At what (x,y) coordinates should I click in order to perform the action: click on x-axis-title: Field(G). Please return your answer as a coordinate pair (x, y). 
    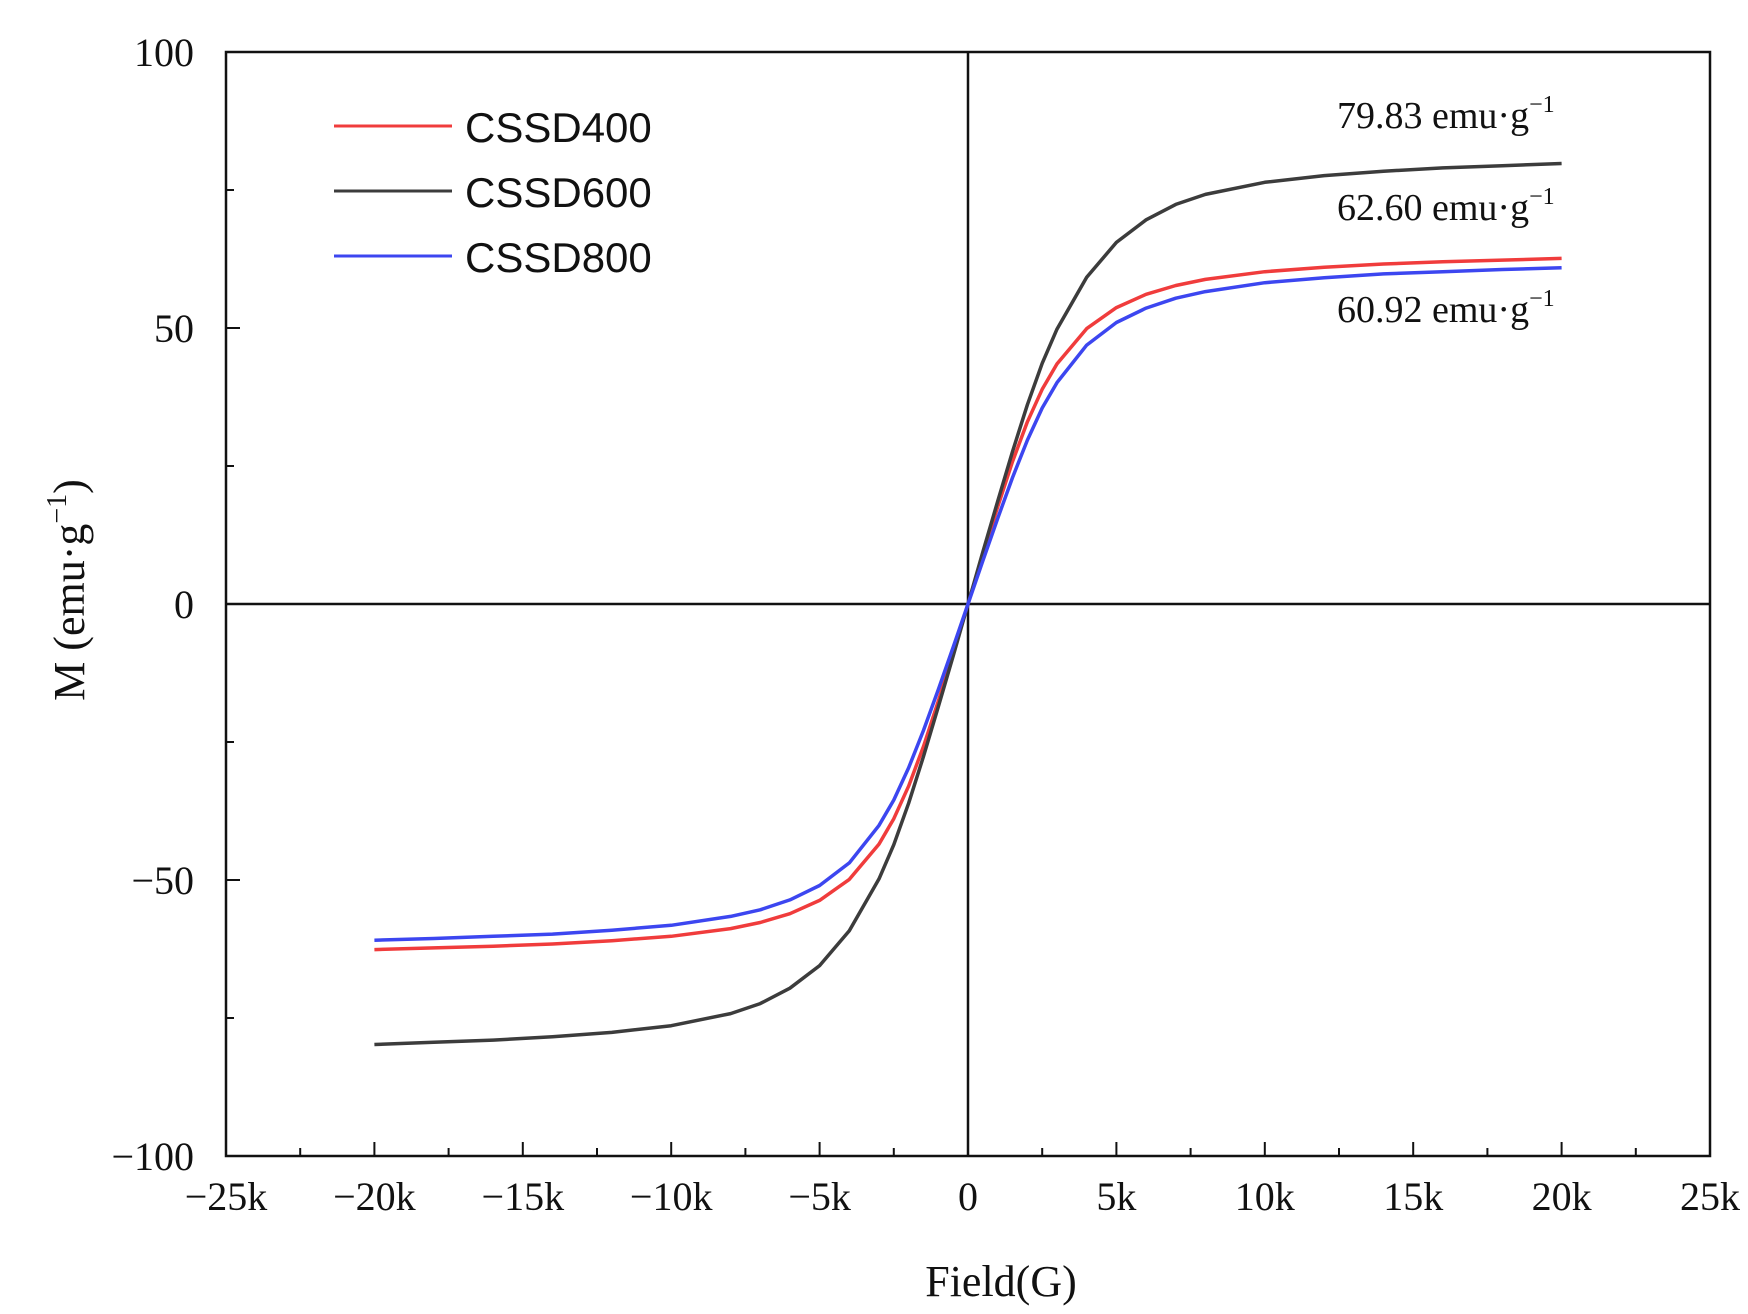
    Looking at the image, I should click on (1001, 1281).